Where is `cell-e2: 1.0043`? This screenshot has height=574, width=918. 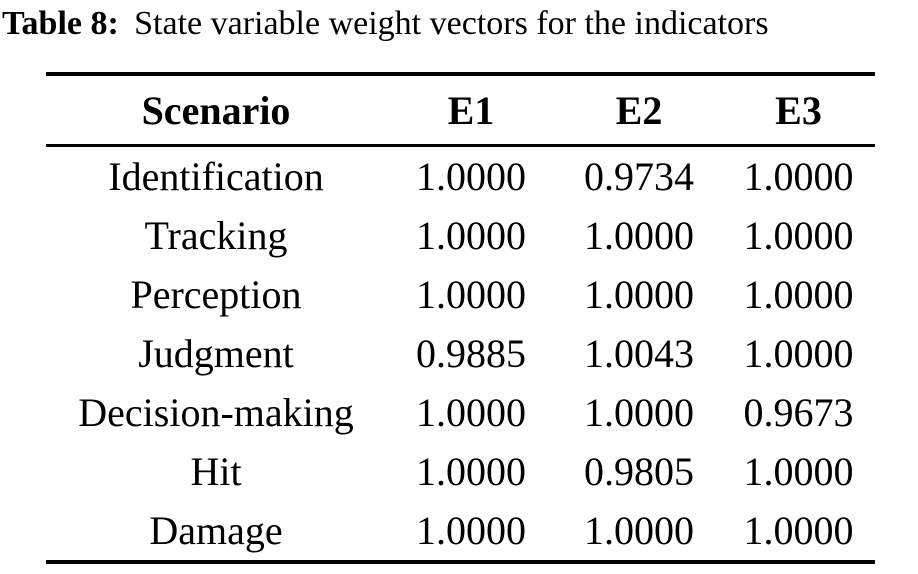 cell-e2: 1.0043 is located at coordinates (639, 353).